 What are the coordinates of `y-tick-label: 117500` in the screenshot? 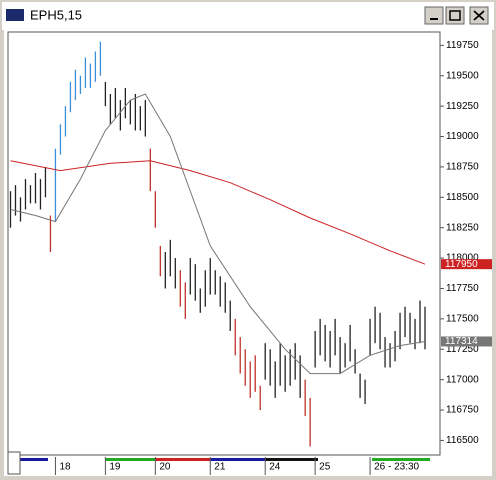 It's located at (462, 319).